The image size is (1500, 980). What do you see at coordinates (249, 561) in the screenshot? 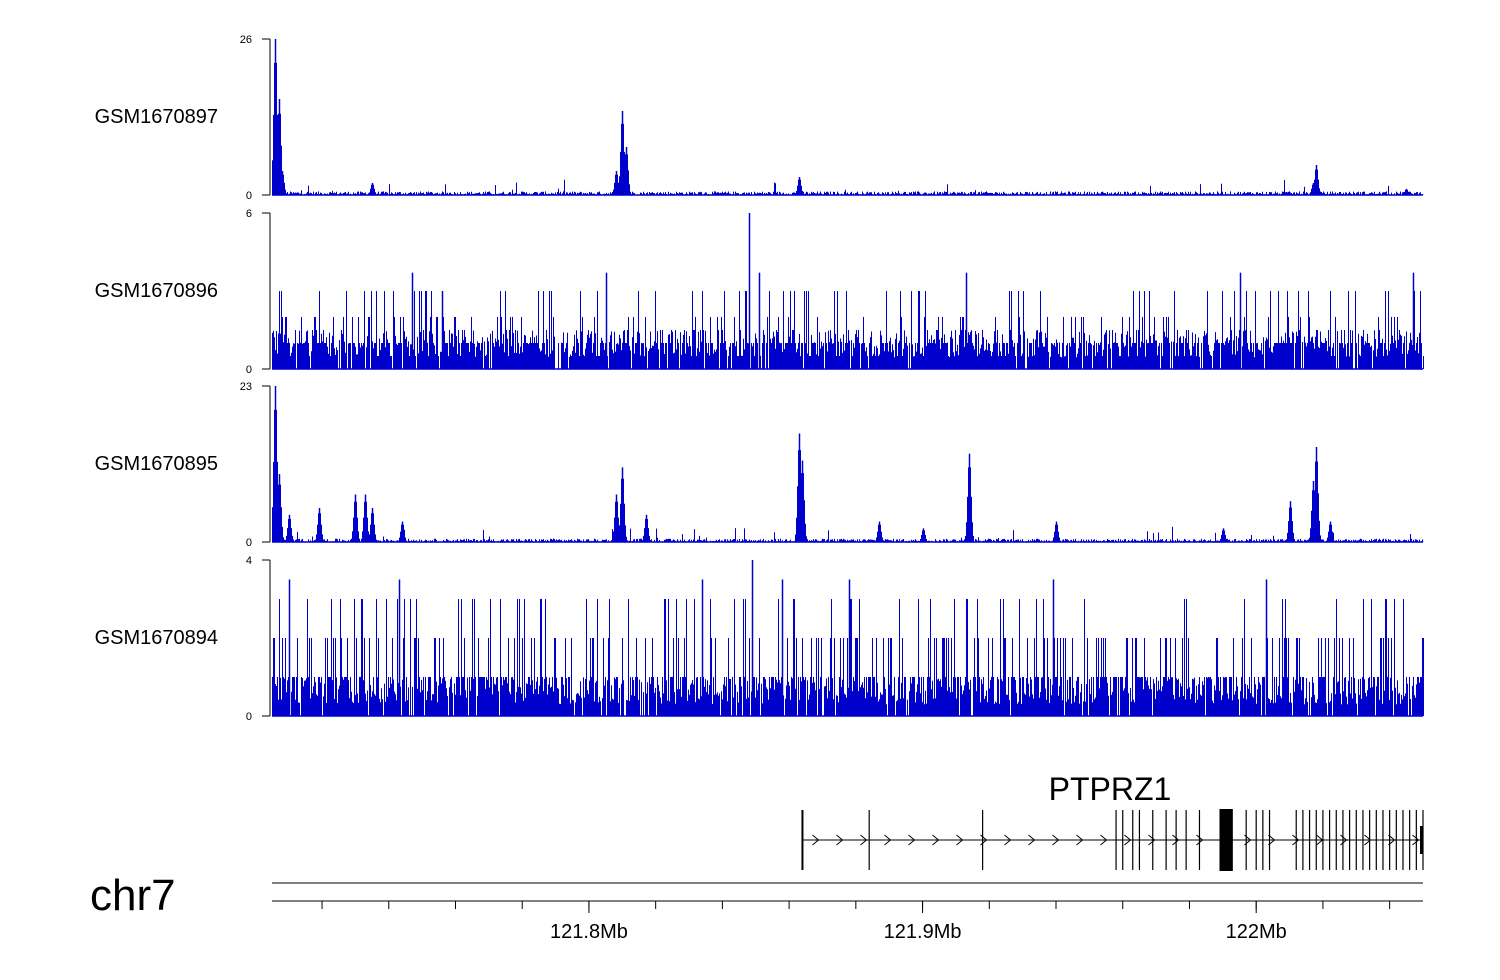
I see `y-tick-label-max: 4` at bounding box center [249, 561].